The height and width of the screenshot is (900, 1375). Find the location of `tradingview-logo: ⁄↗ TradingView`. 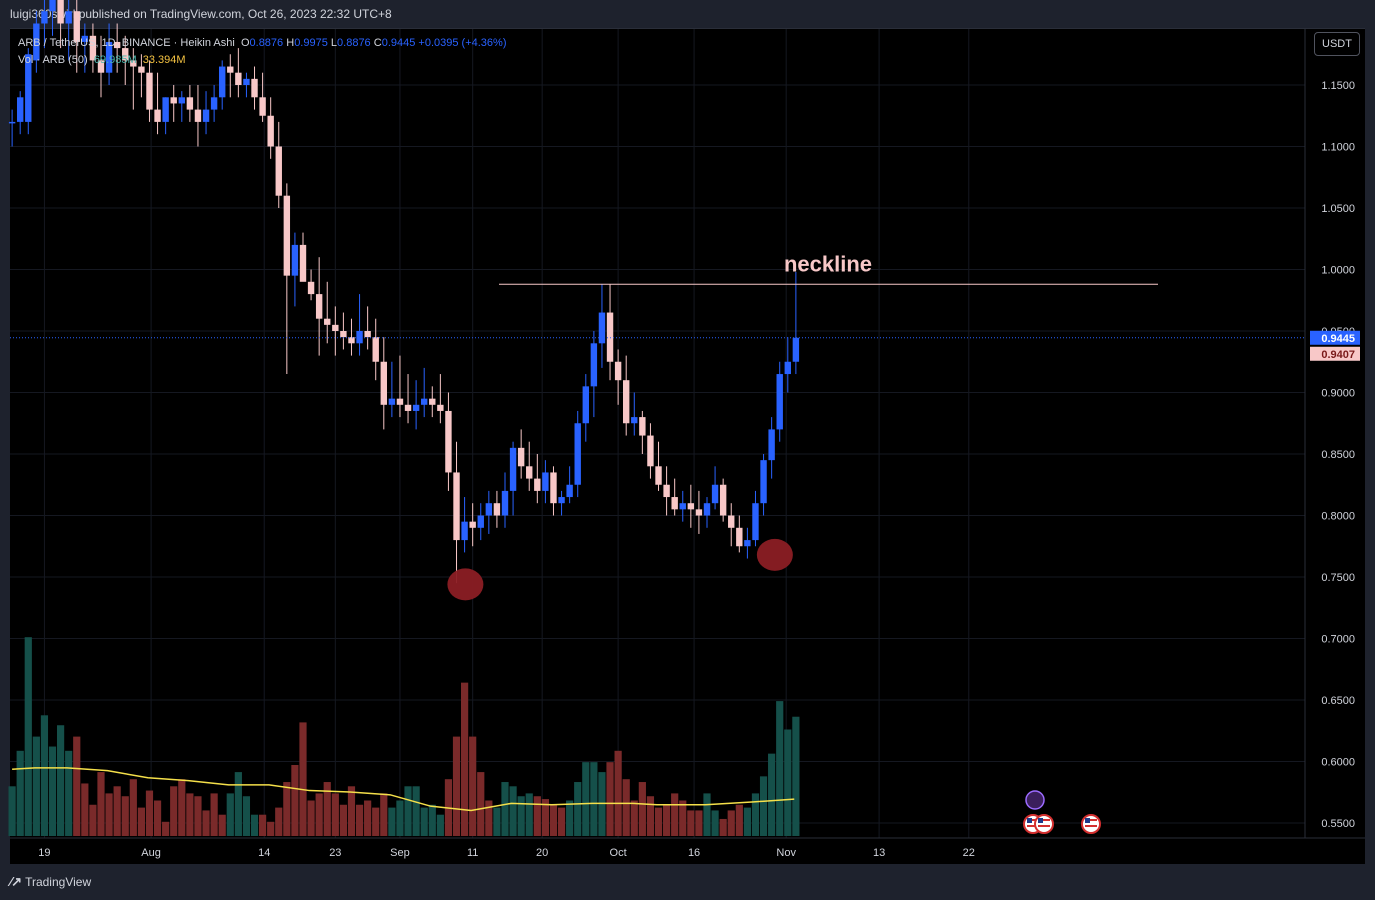

tradingview-logo: ⁄↗ TradingView is located at coordinates (50, 882).